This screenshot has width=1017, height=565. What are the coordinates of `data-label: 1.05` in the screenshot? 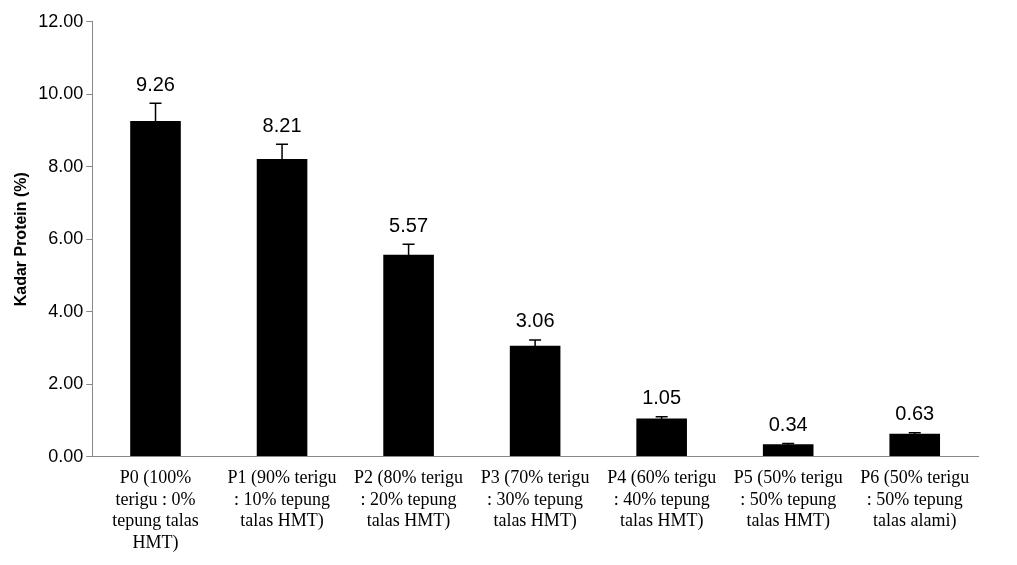 It's located at (662, 397).